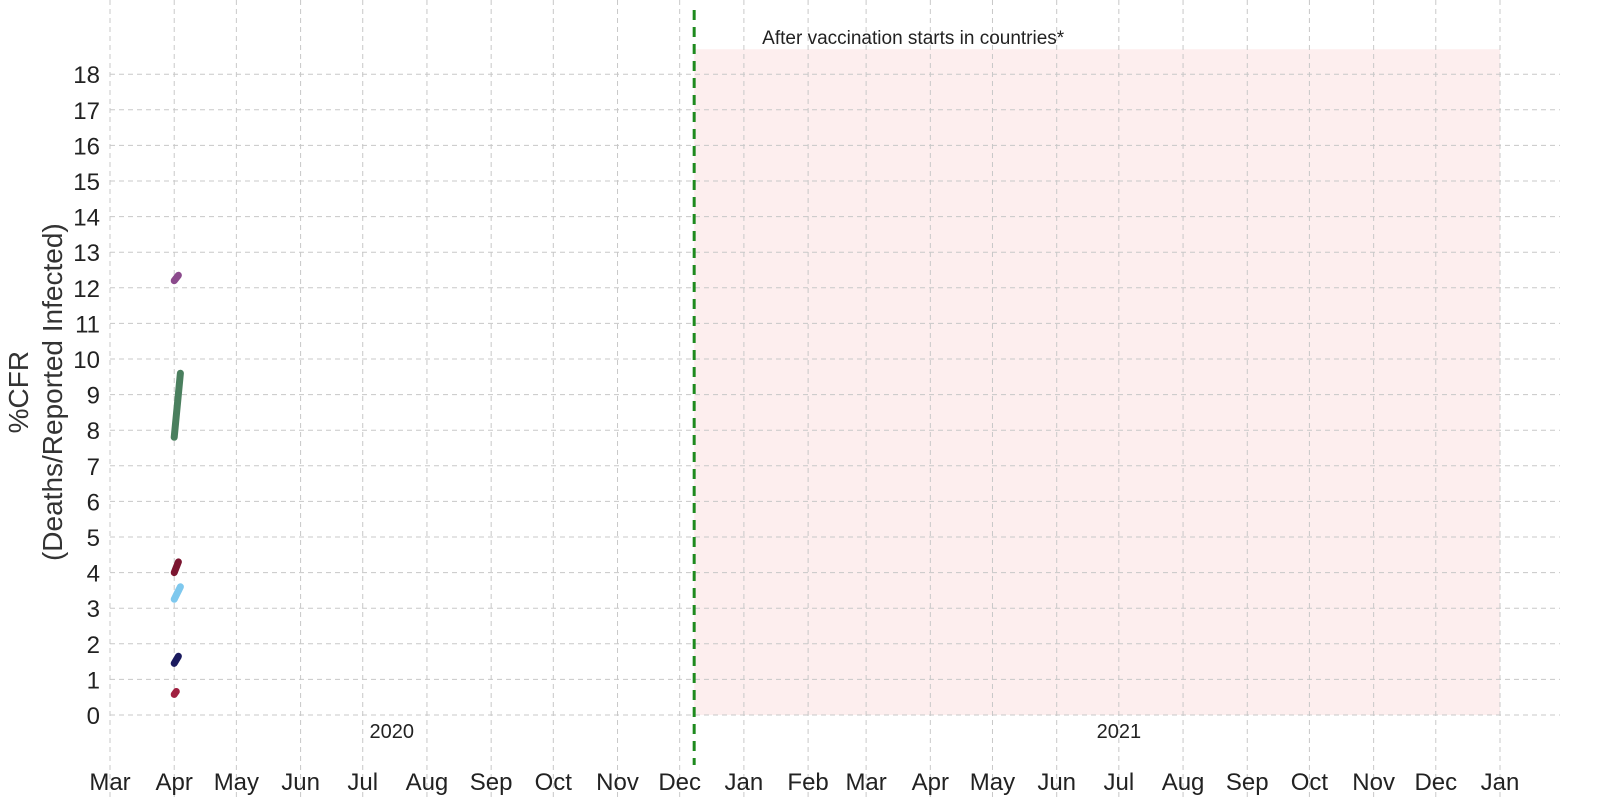 The image size is (1600, 800). What do you see at coordinates (807, 782) in the screenshot?
I see `x-tick-label-11: Feb` at bounding box center [807, 782].